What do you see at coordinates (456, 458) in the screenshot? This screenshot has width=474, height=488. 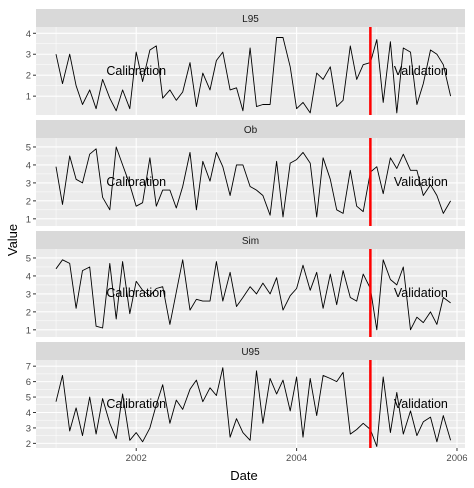 I see `x-tick-label: 2006` at bounding box center [456, 458].